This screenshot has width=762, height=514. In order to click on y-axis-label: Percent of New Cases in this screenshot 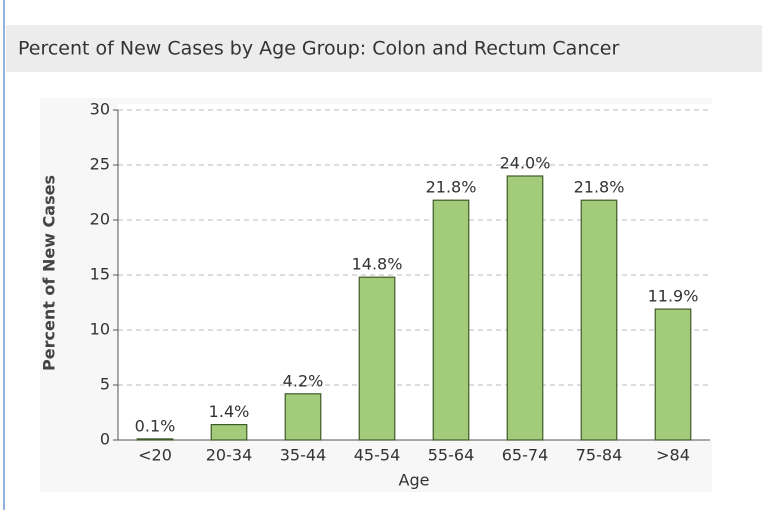, I will do `click(49, 273)`.